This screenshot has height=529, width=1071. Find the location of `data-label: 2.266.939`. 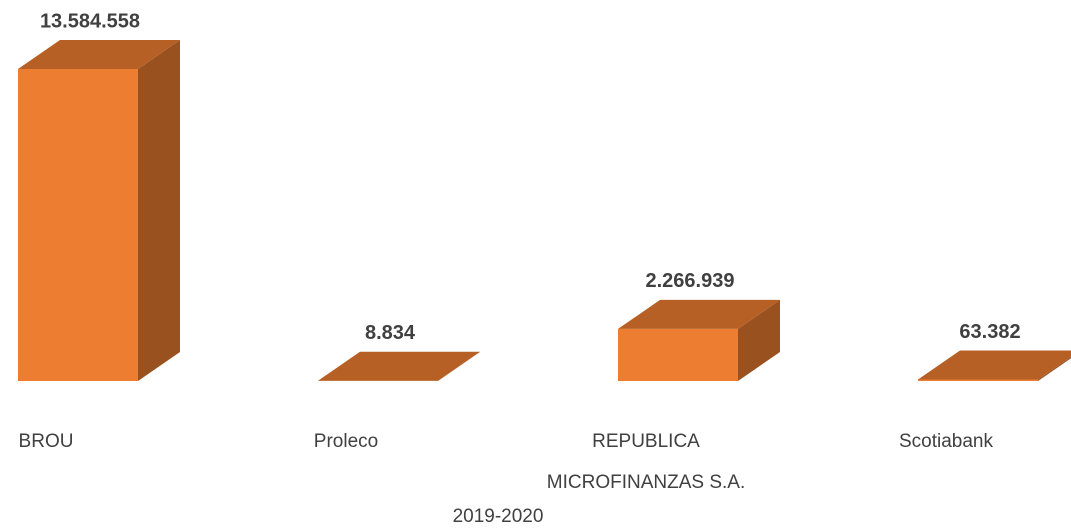

data-label: 2.266.939 is located at coordinates (690, 281).